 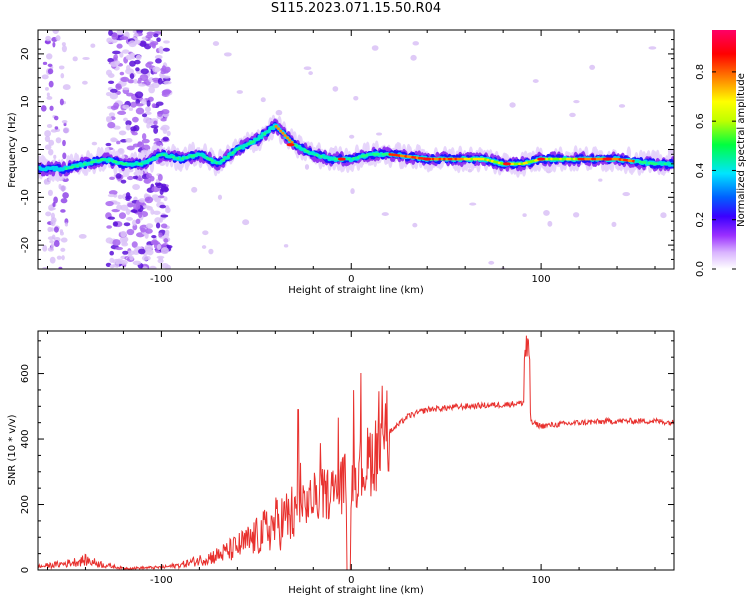 I want to click on snr-y-axis-label: SNR (10 * v/v), so click(x=12, y=449).